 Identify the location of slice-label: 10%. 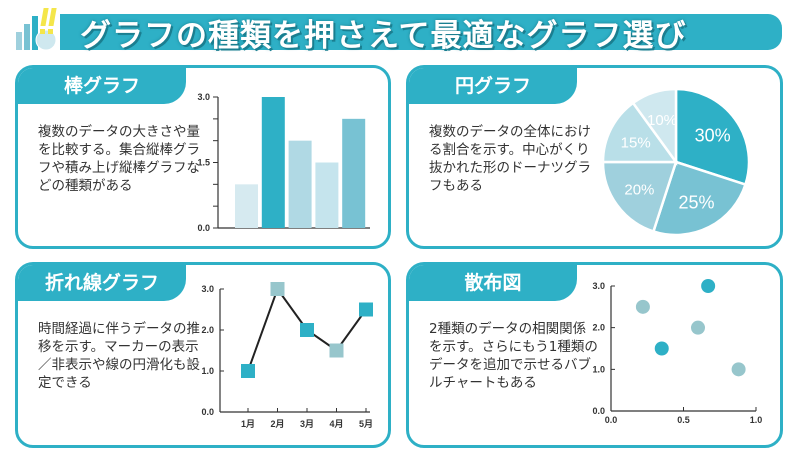
(662, 120).